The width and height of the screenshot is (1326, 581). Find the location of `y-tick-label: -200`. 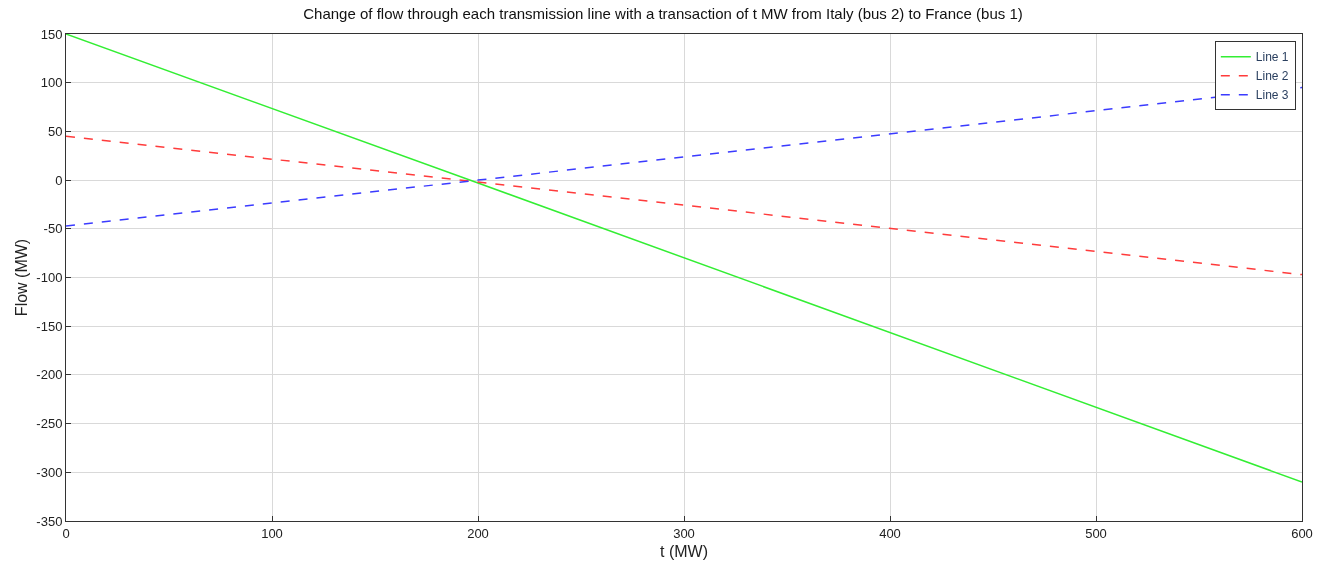

y-tick-label: -200 is located at coordinates (49, 375).